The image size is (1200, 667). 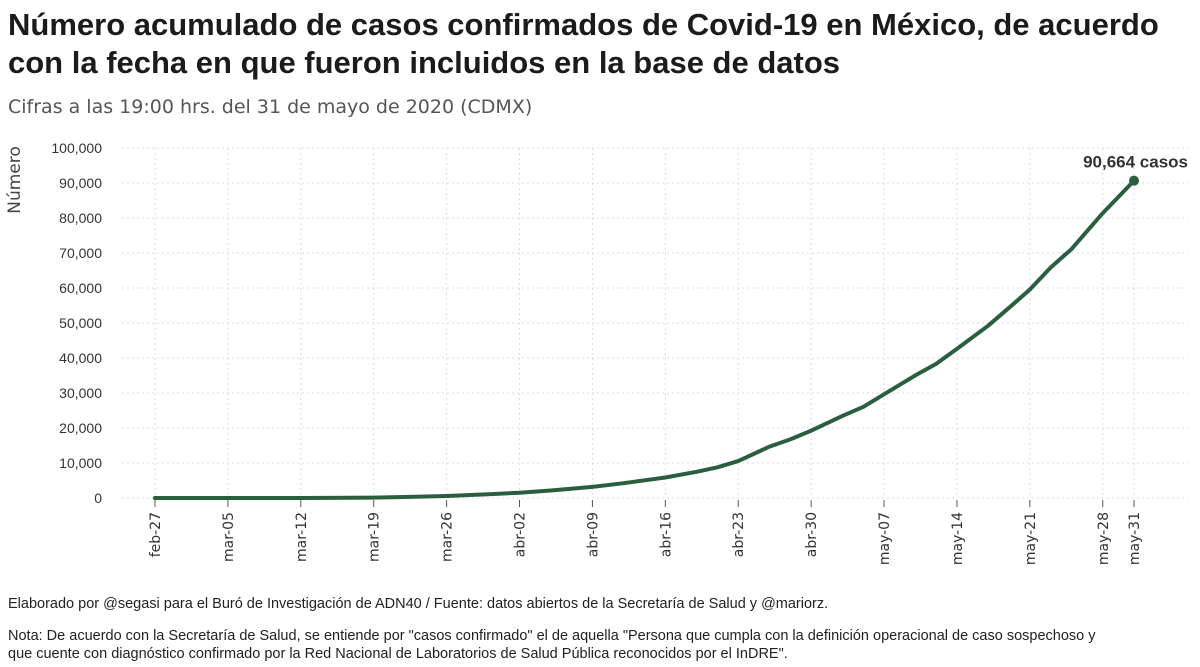 I want to click on x-tick-label: may-07, so click(x=885, y=538).